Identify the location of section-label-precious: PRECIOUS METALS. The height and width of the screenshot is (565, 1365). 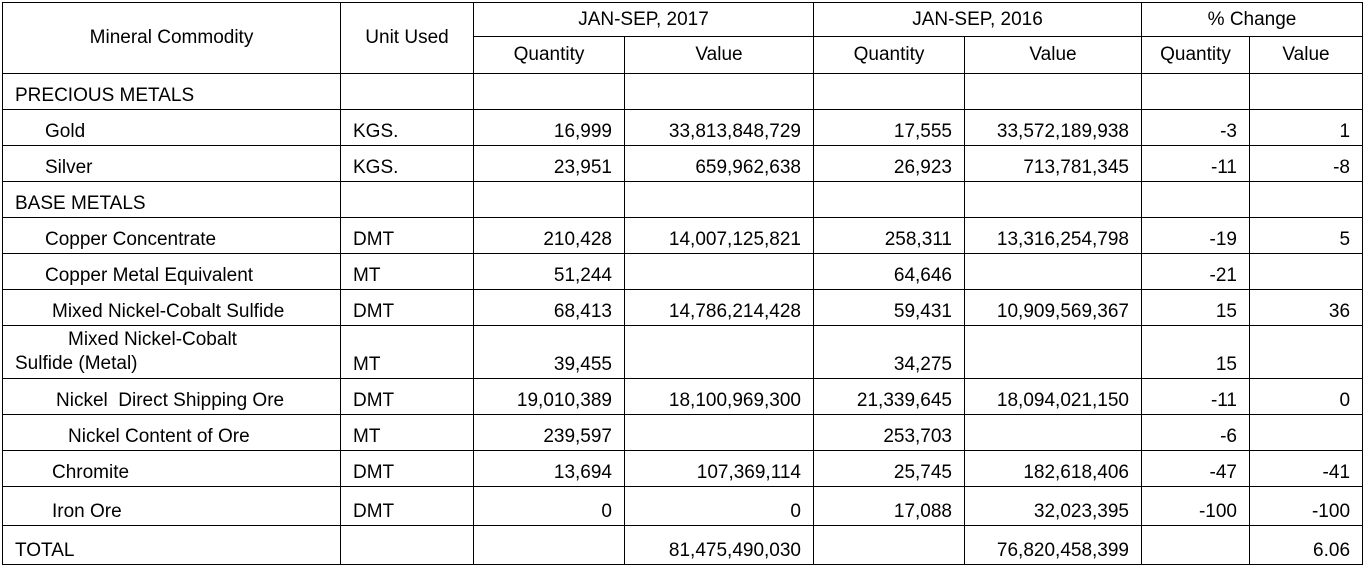
(171, 91).